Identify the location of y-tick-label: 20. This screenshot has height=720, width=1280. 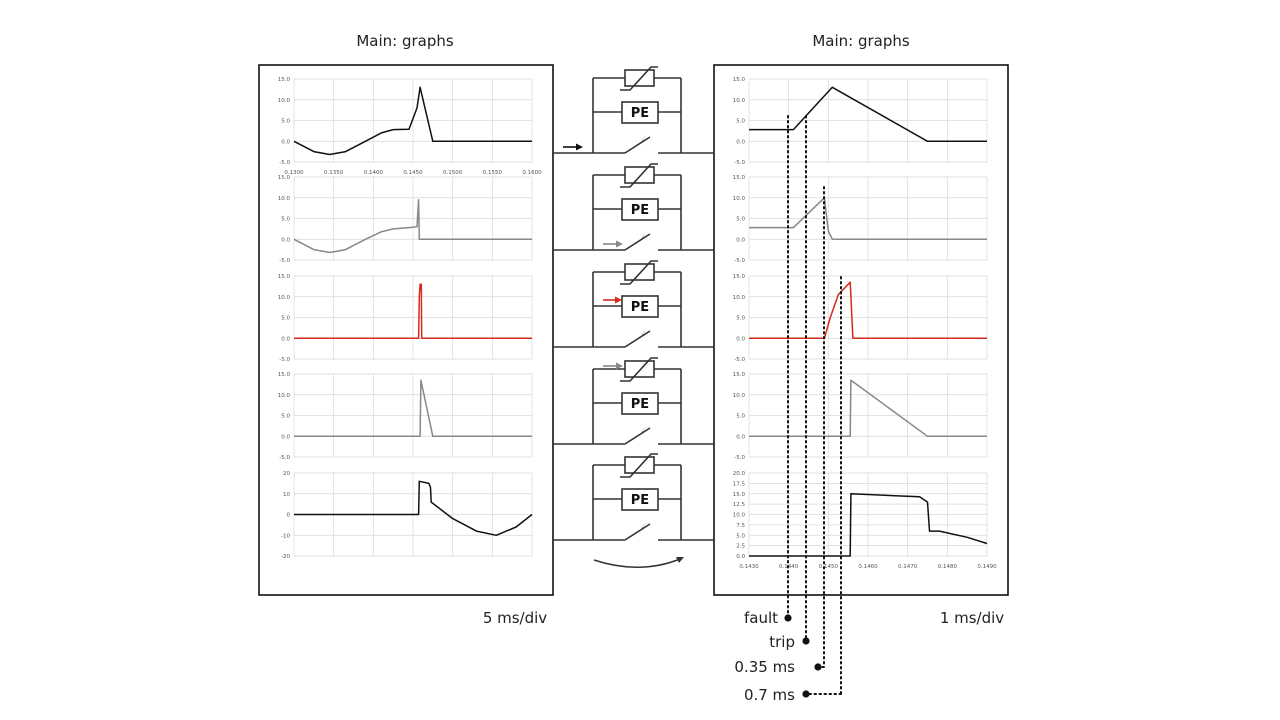
(286, 474).